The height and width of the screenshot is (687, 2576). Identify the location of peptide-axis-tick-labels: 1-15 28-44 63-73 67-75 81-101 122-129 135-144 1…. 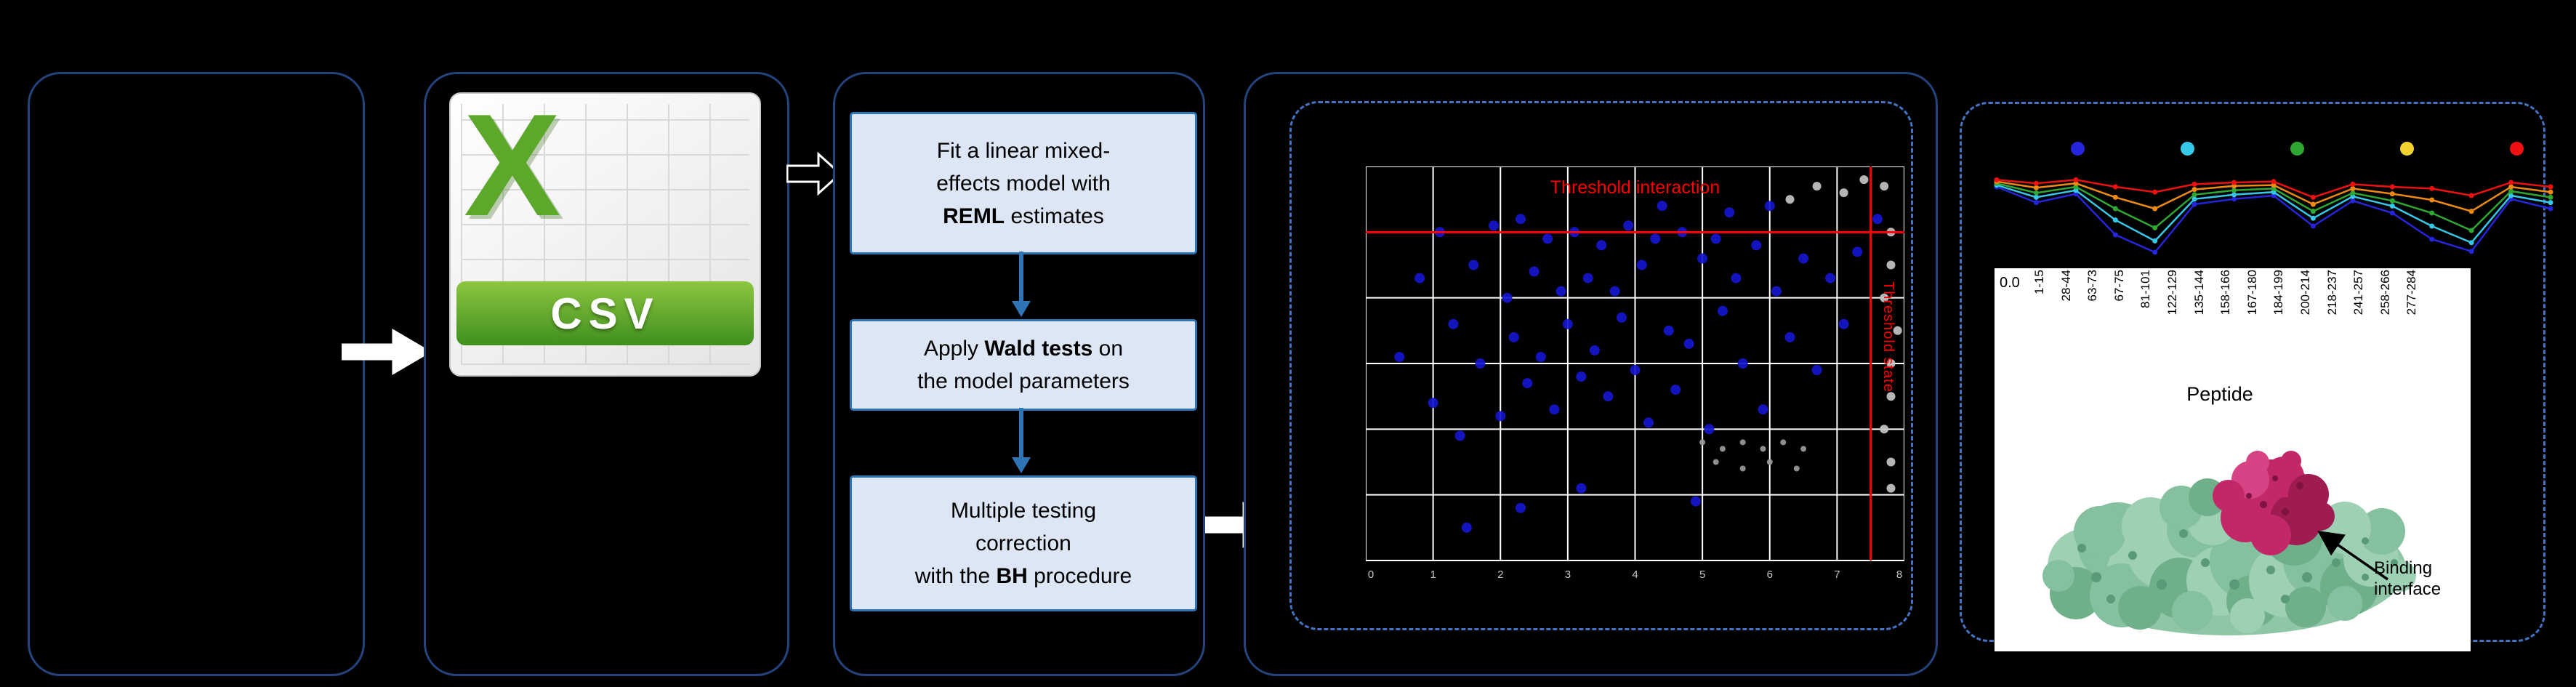
(2233, 323).